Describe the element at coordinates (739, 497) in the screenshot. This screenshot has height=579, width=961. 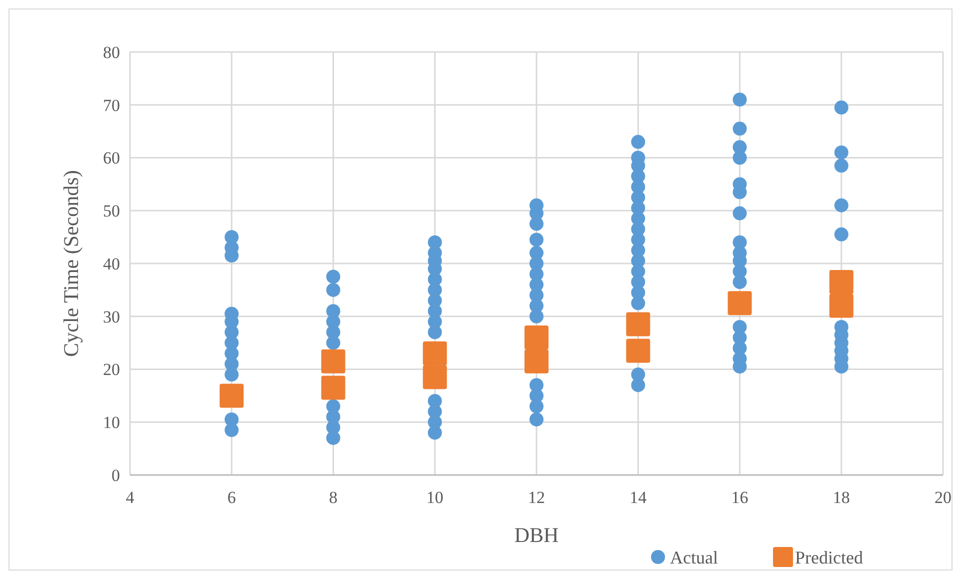
I see `x-tick-label: 16` at that location.